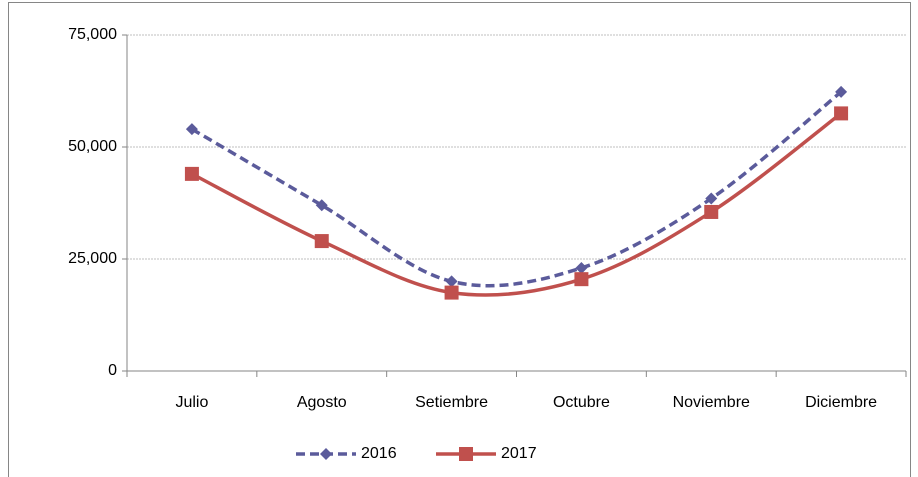  Describe the element at coordinates (92, 258) in the screenshot. I see `y-tick-label: 25,000` at that location.